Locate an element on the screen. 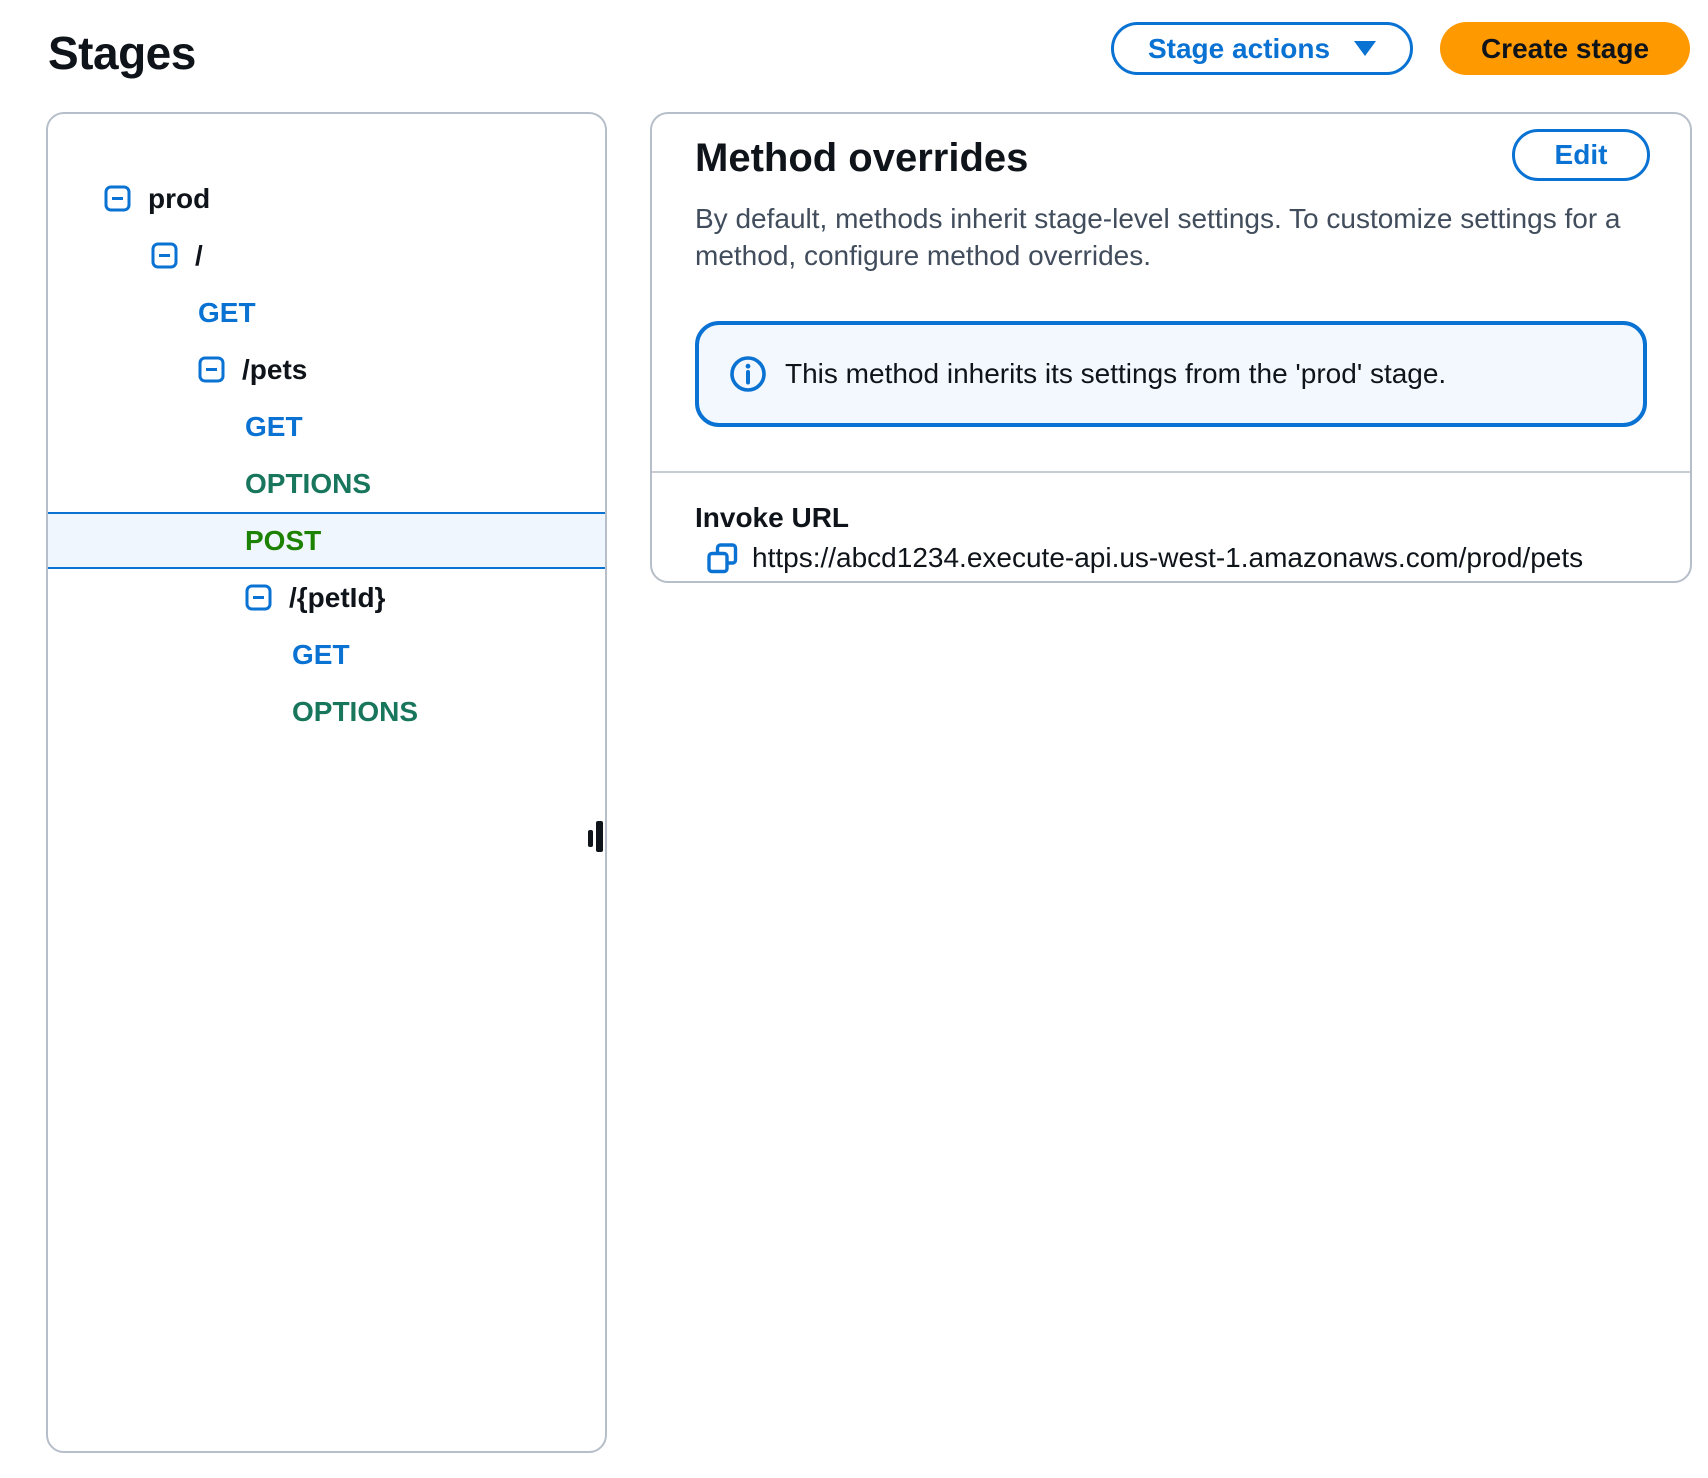 The height and width of the screenshot is (1478, 1708). invoke-url-label: Invoke URL is located at coordinates (772, 517).